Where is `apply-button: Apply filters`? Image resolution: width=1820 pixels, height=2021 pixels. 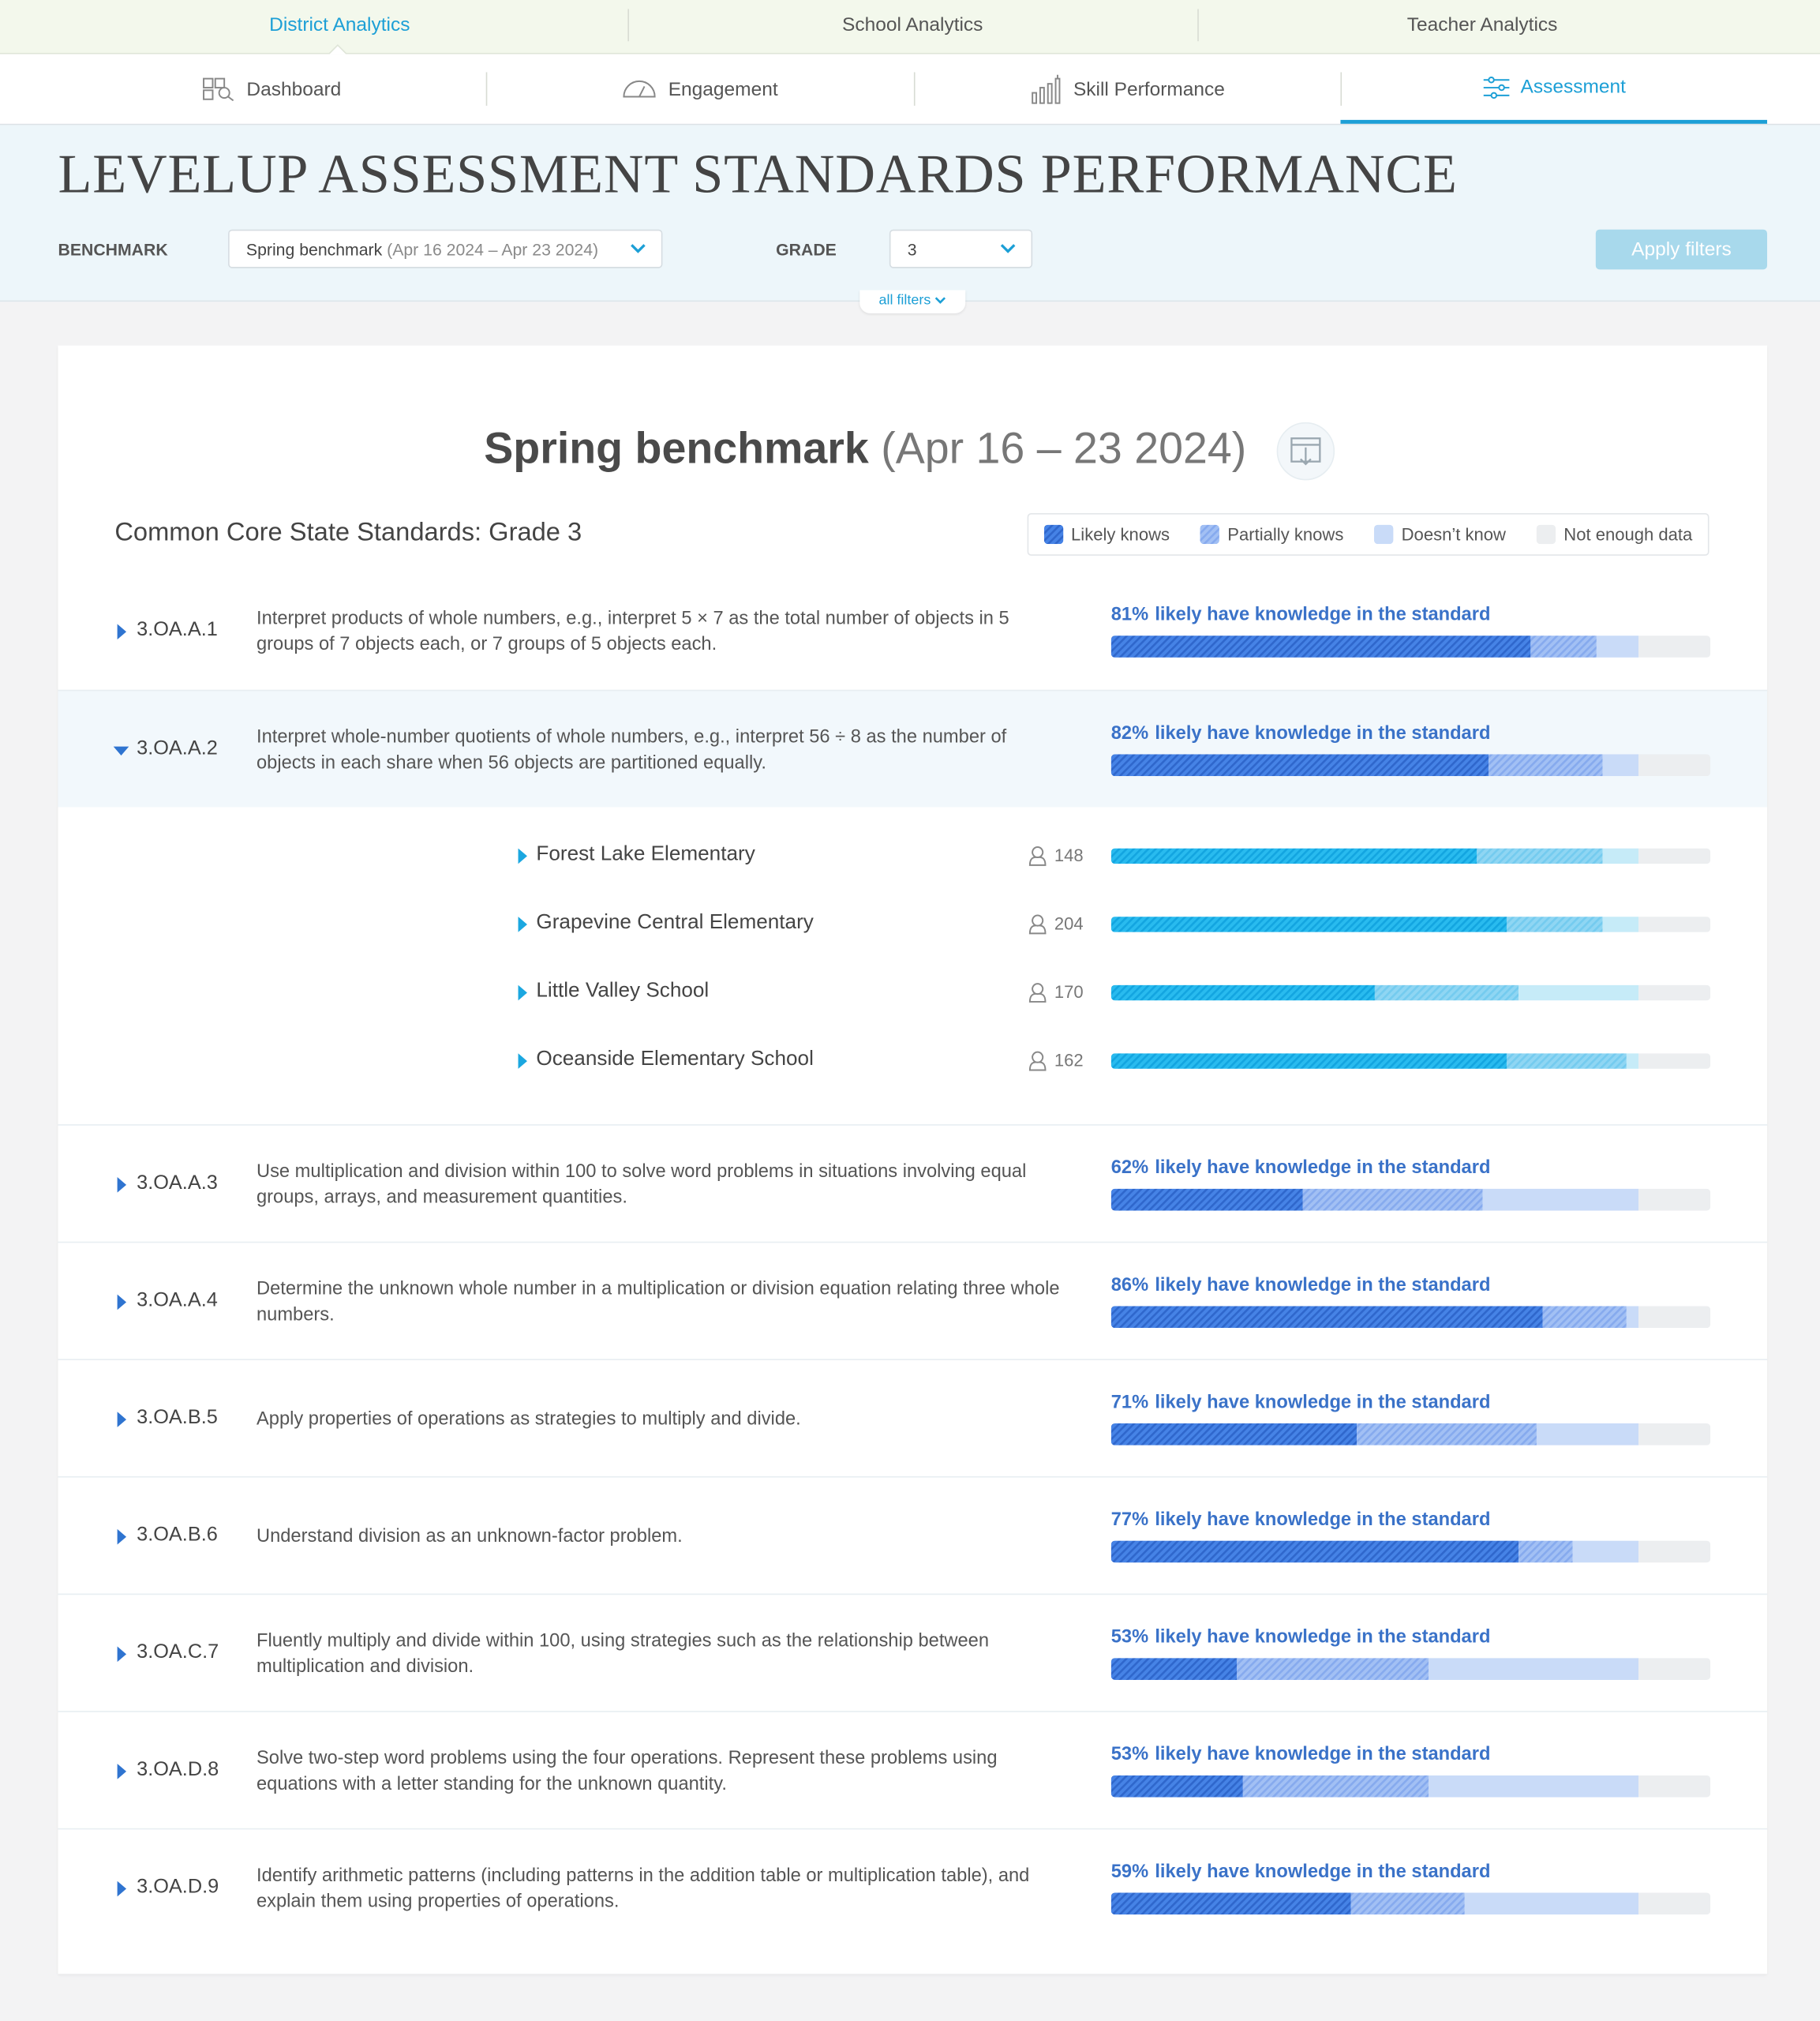
apply-button: Apply filters is located at coordinates (1681, 249).